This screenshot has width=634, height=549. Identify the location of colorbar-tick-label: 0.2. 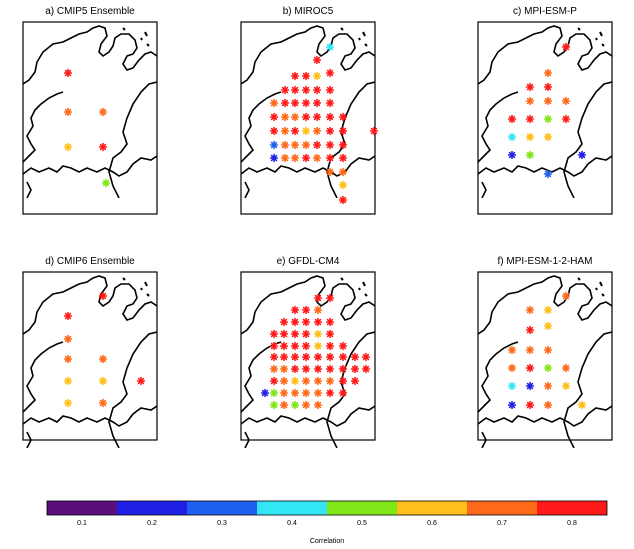
(152, 523).